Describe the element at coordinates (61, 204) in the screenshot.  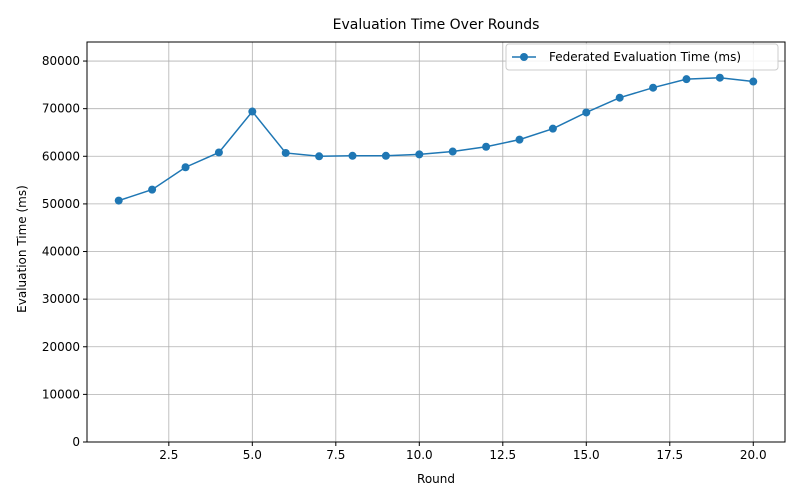
I see `y-tick-label: 50000` at that location.